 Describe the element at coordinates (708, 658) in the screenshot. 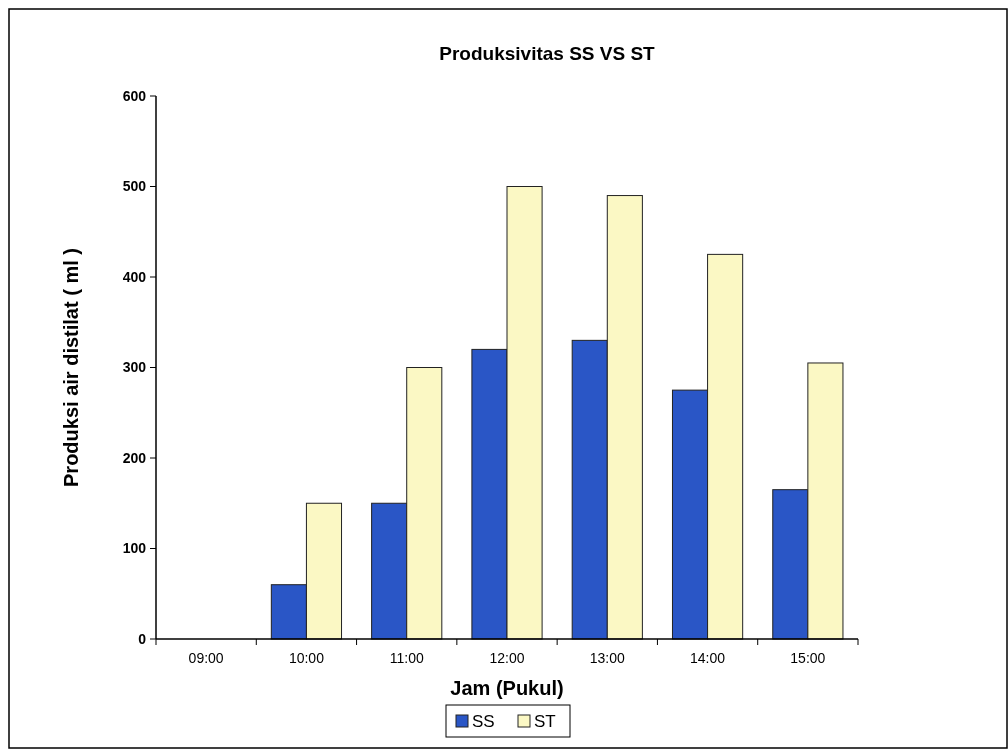

I see `x-tick-label: 14:00` at that location.